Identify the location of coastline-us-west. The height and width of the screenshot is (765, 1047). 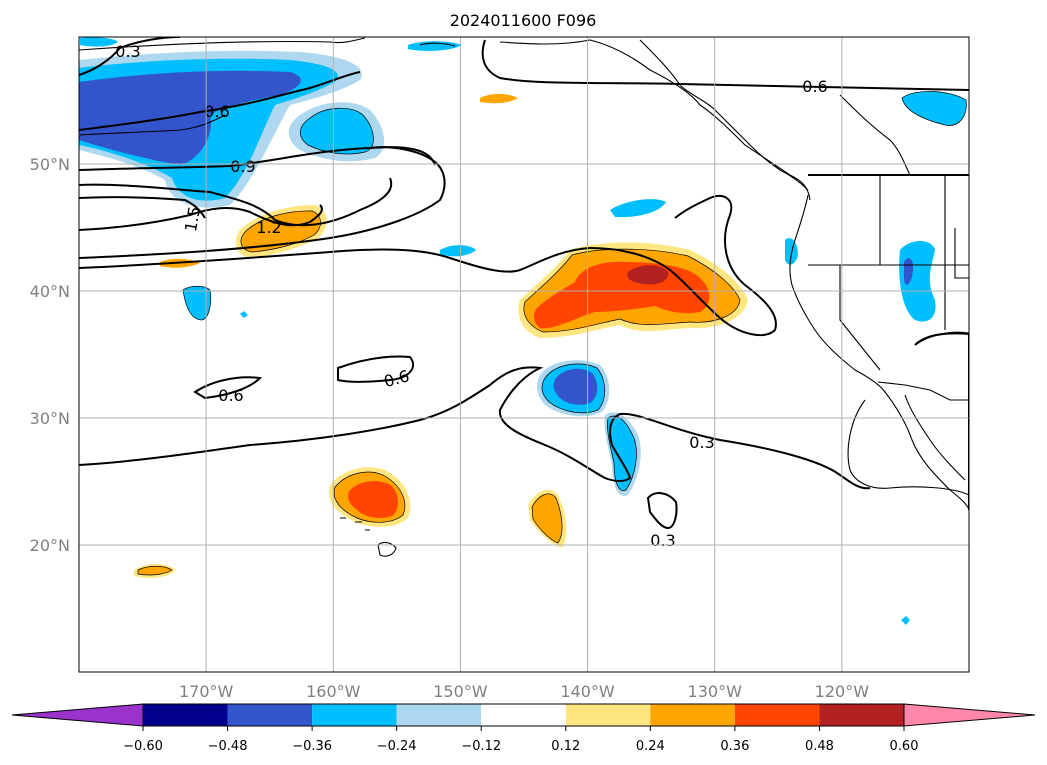
(879, 352).